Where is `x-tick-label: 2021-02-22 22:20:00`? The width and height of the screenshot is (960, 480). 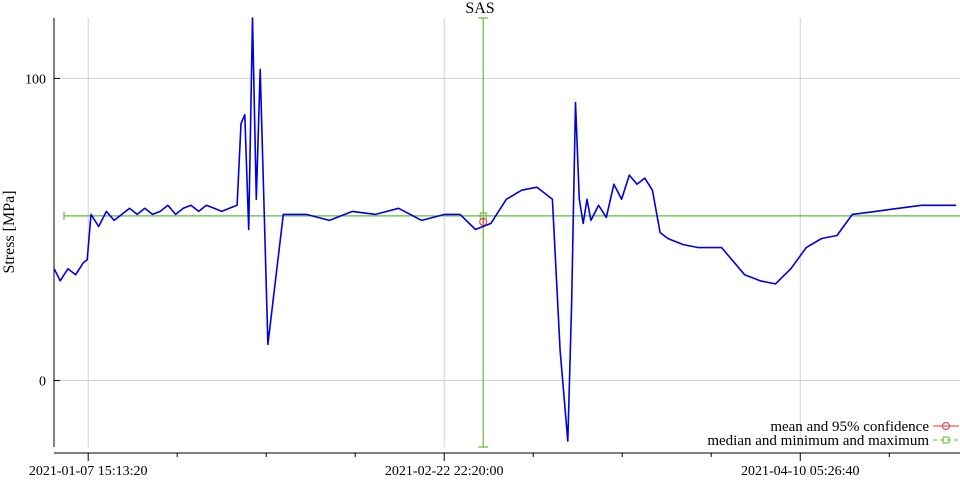 x-tick-label: 2021-02-22 22:20:00 is located at coordinates (444, 471).